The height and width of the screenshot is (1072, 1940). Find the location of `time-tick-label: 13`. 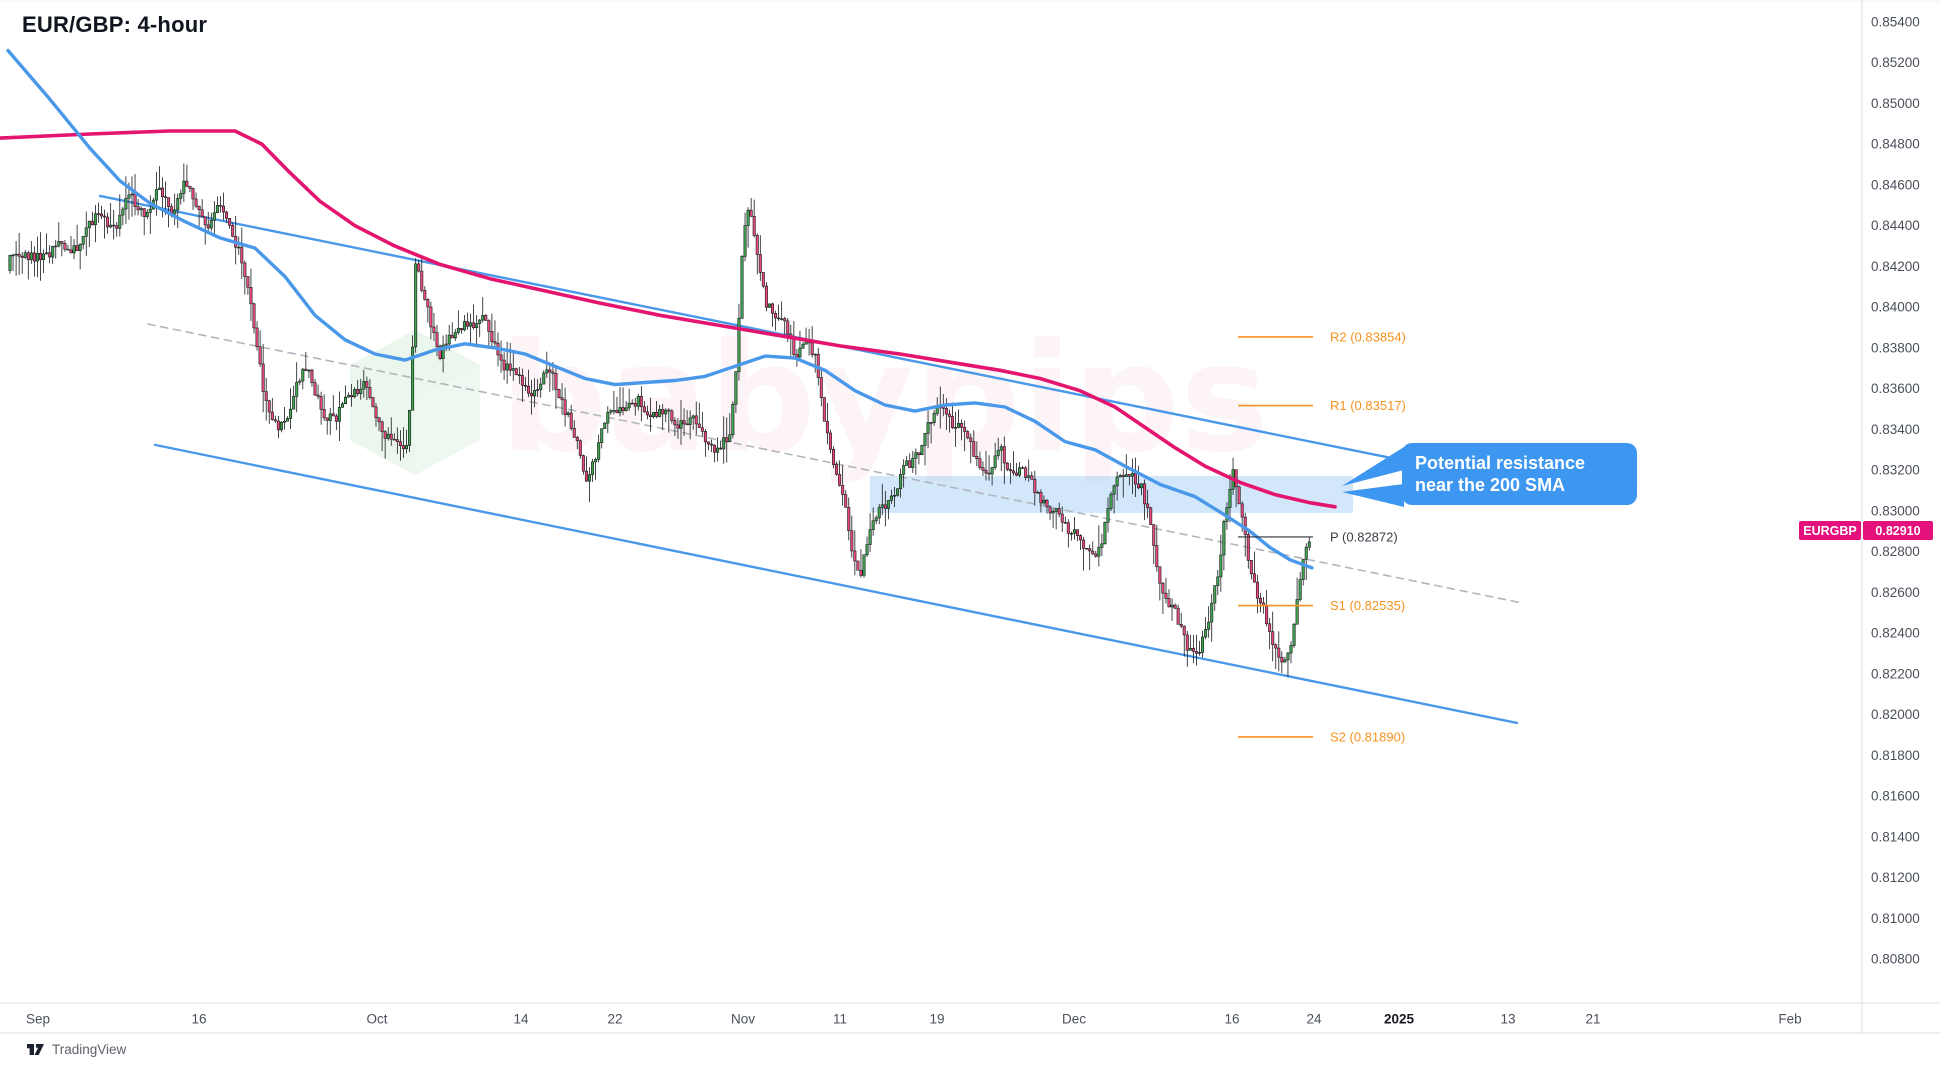

time-tick-label: 13 is located at coordinates (1507, 1019).